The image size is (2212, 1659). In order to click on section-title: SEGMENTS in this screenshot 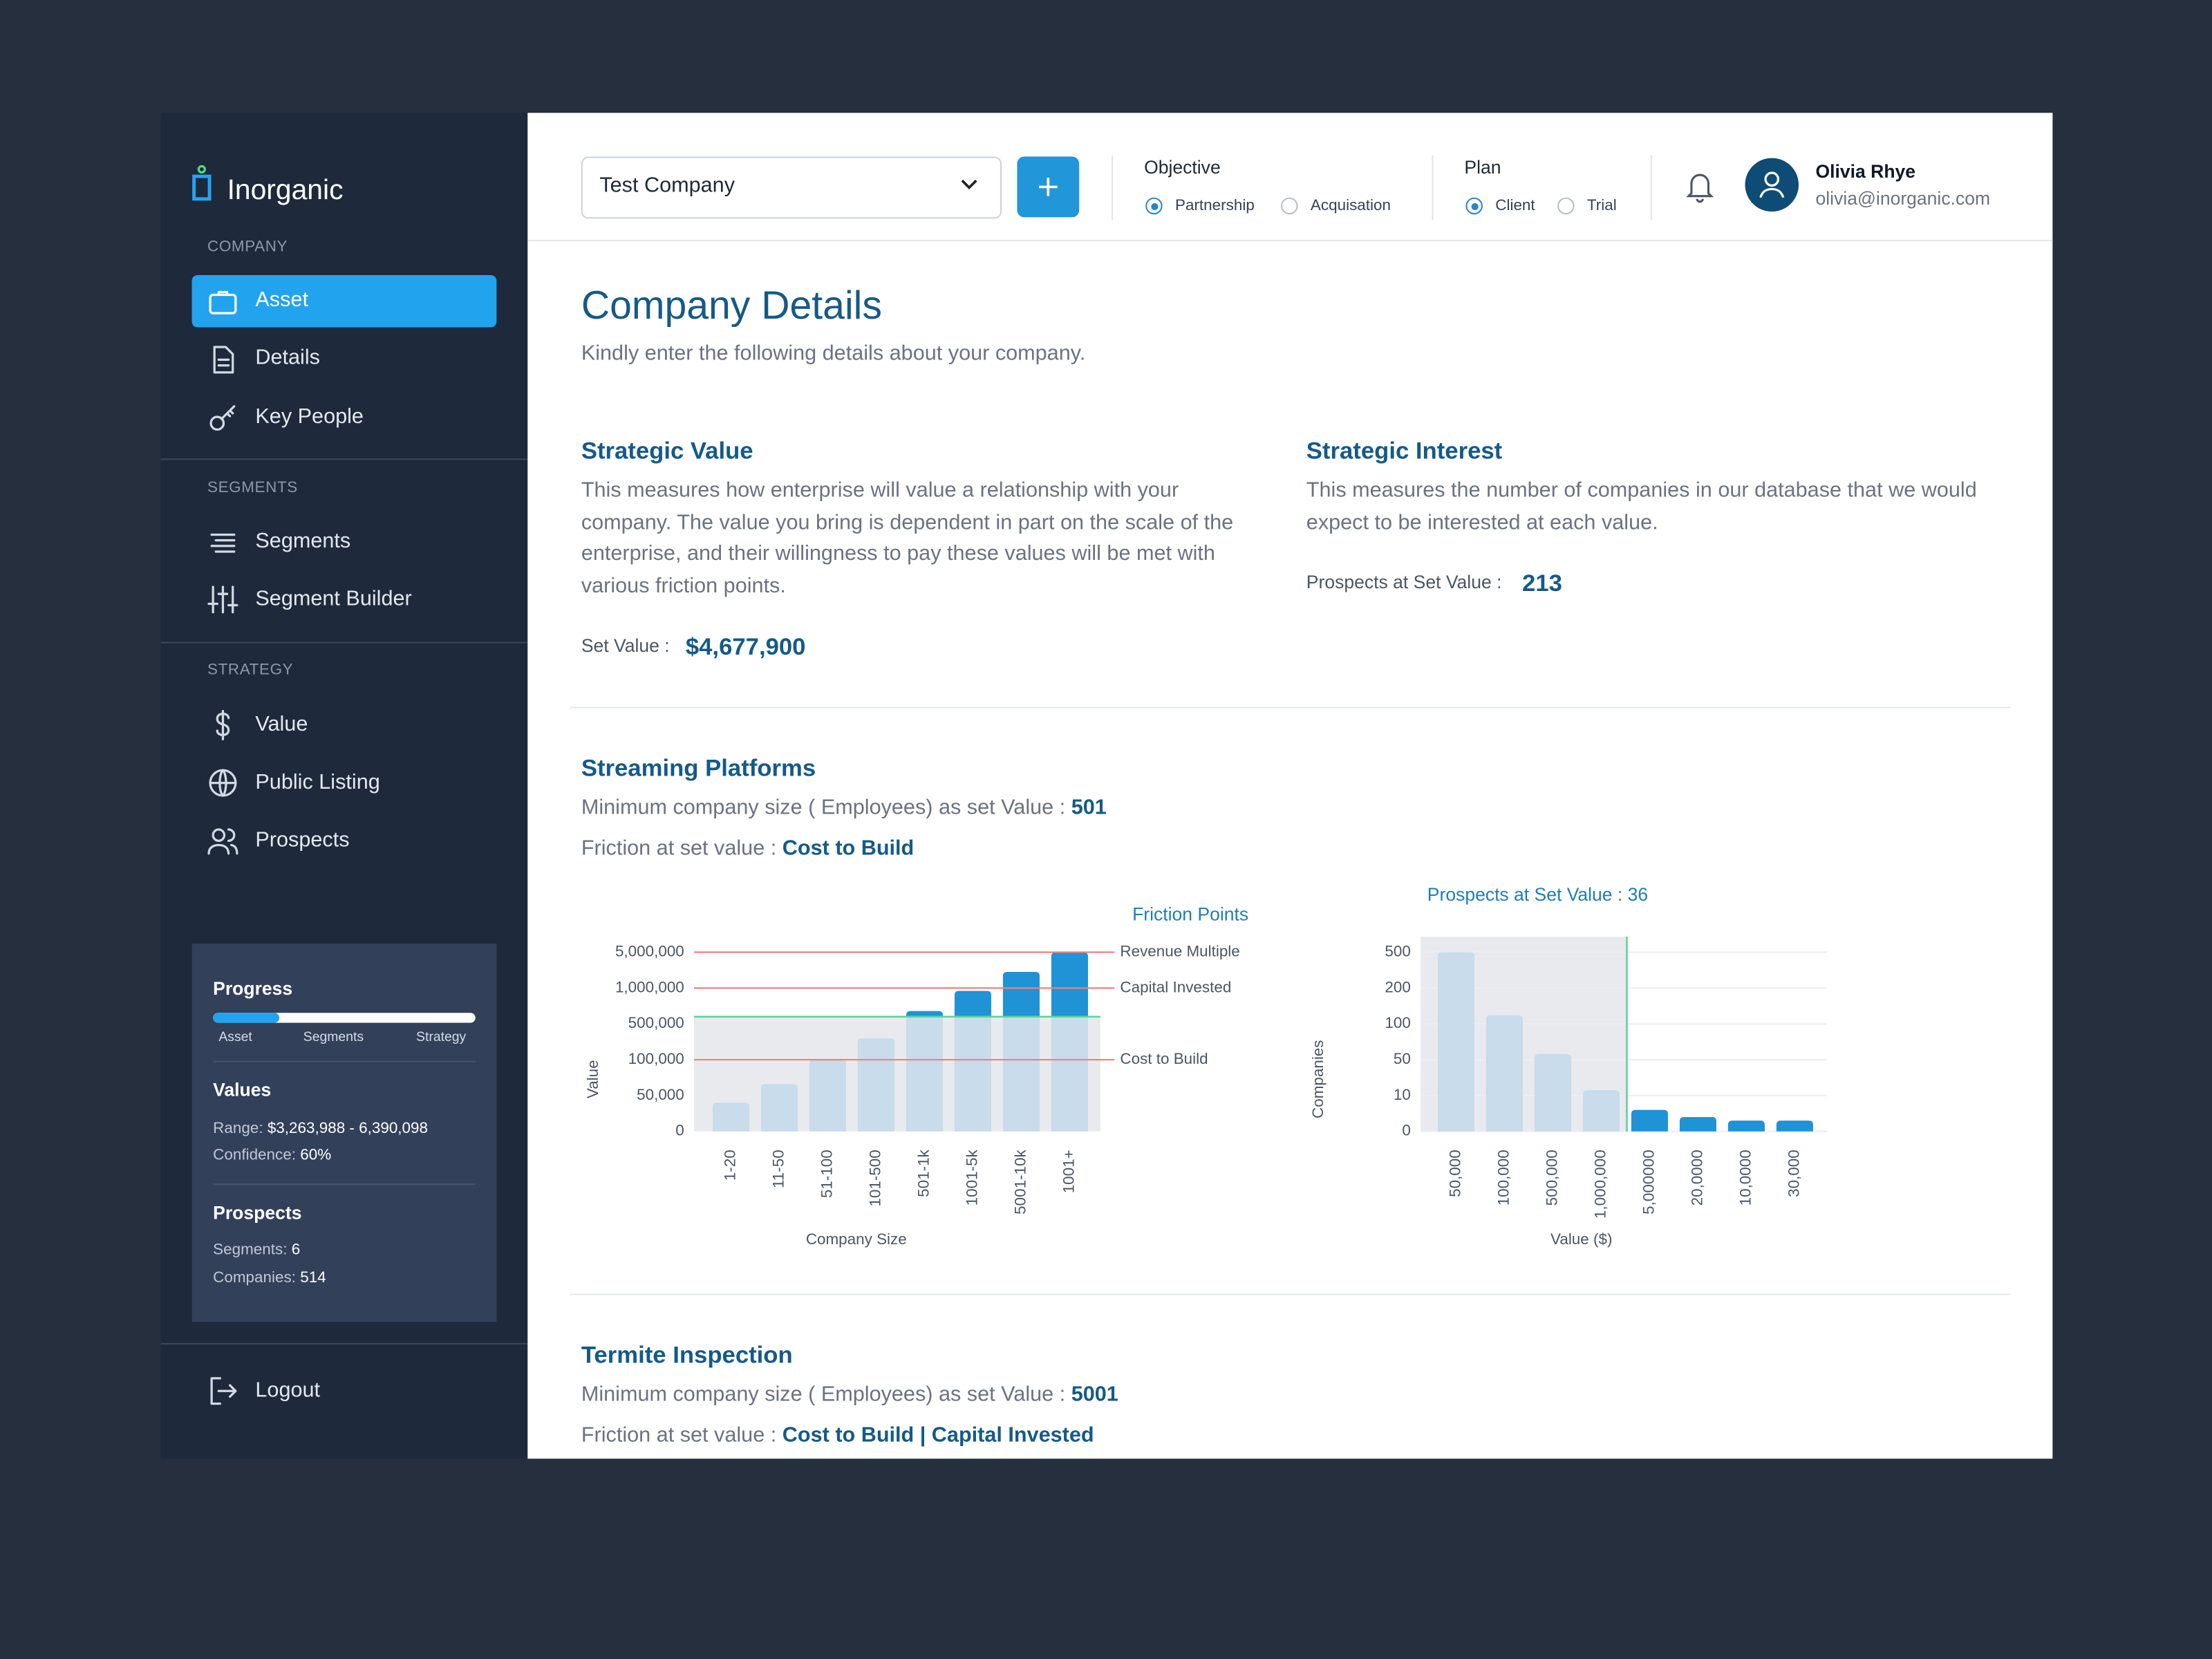, I will do `click(252, 488)`.